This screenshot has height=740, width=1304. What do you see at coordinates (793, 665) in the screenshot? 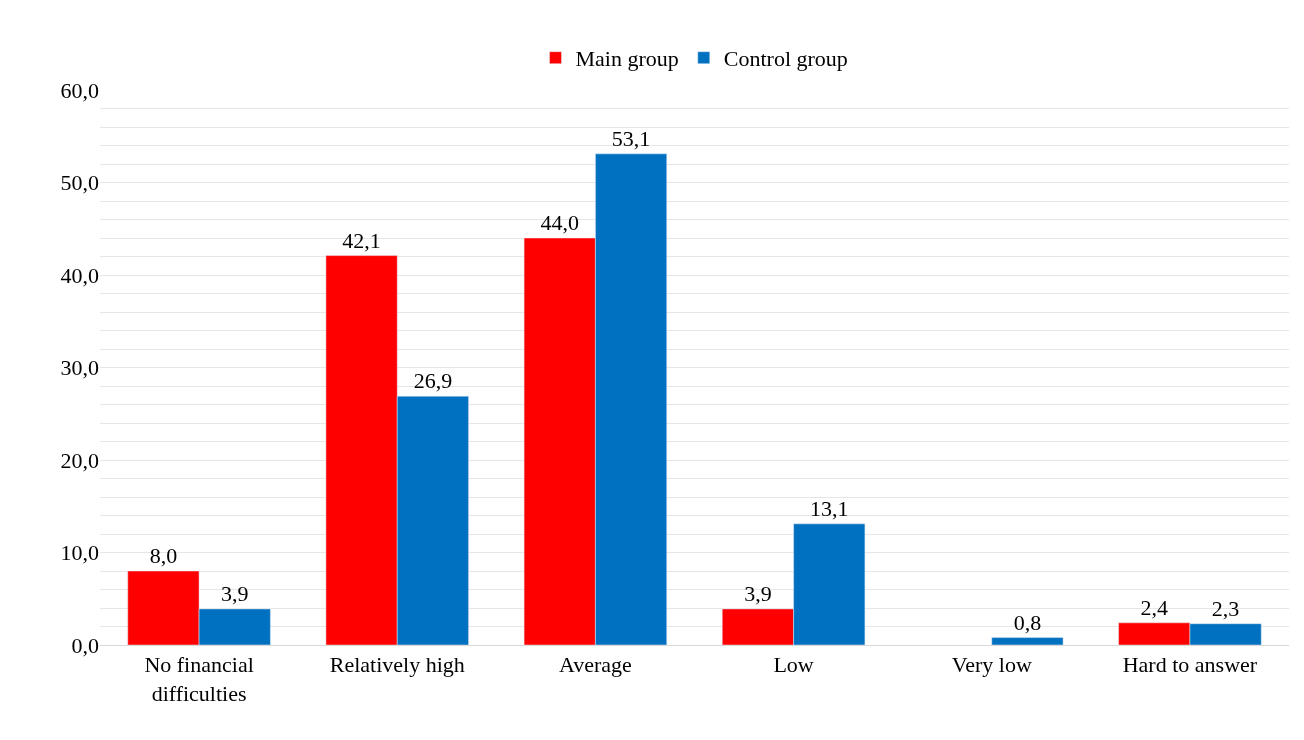
I see `x-tick-label: Low` at bounding box center [793, 665].